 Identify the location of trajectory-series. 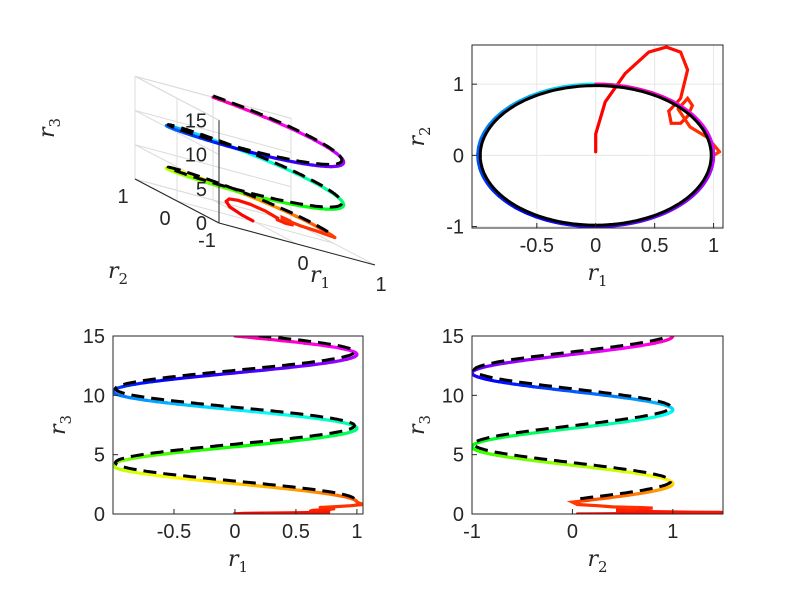
(599, 136).